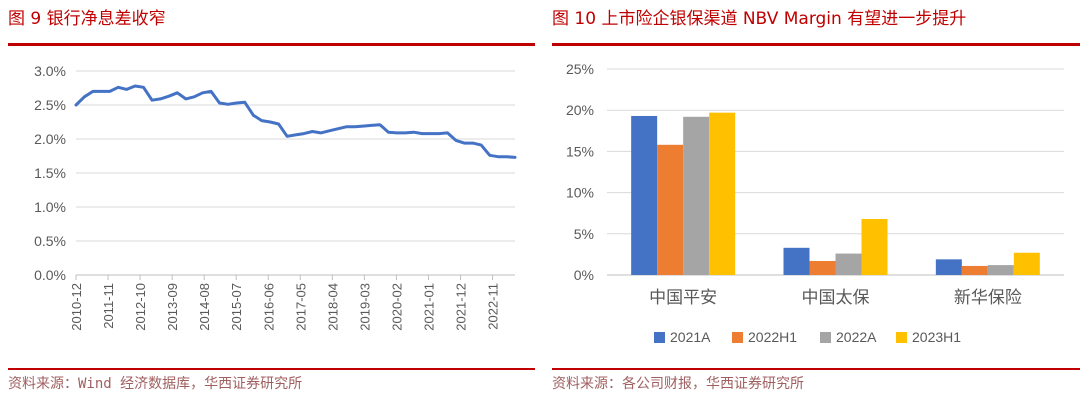 Image resolution: width=1080 pixels, height=401 pixels. What do you see at coordinates (836, 297) in the screenshot?
I see `category-label: 中国太保` at bounding box center [836, 297].